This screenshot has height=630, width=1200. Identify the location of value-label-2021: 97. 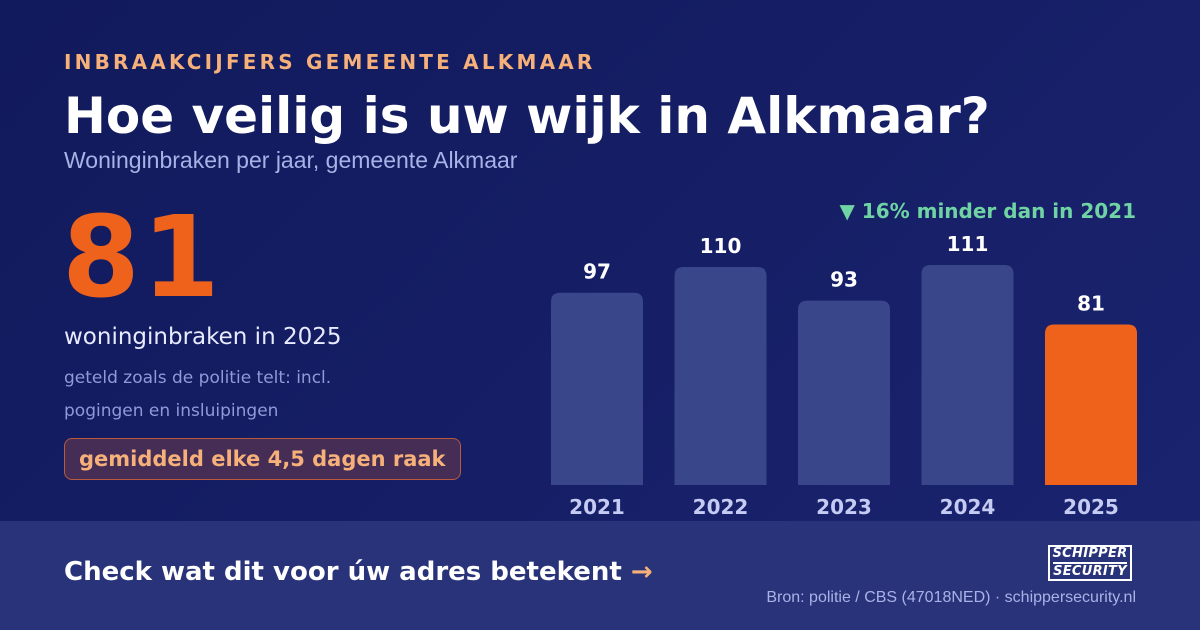
(597, 272).